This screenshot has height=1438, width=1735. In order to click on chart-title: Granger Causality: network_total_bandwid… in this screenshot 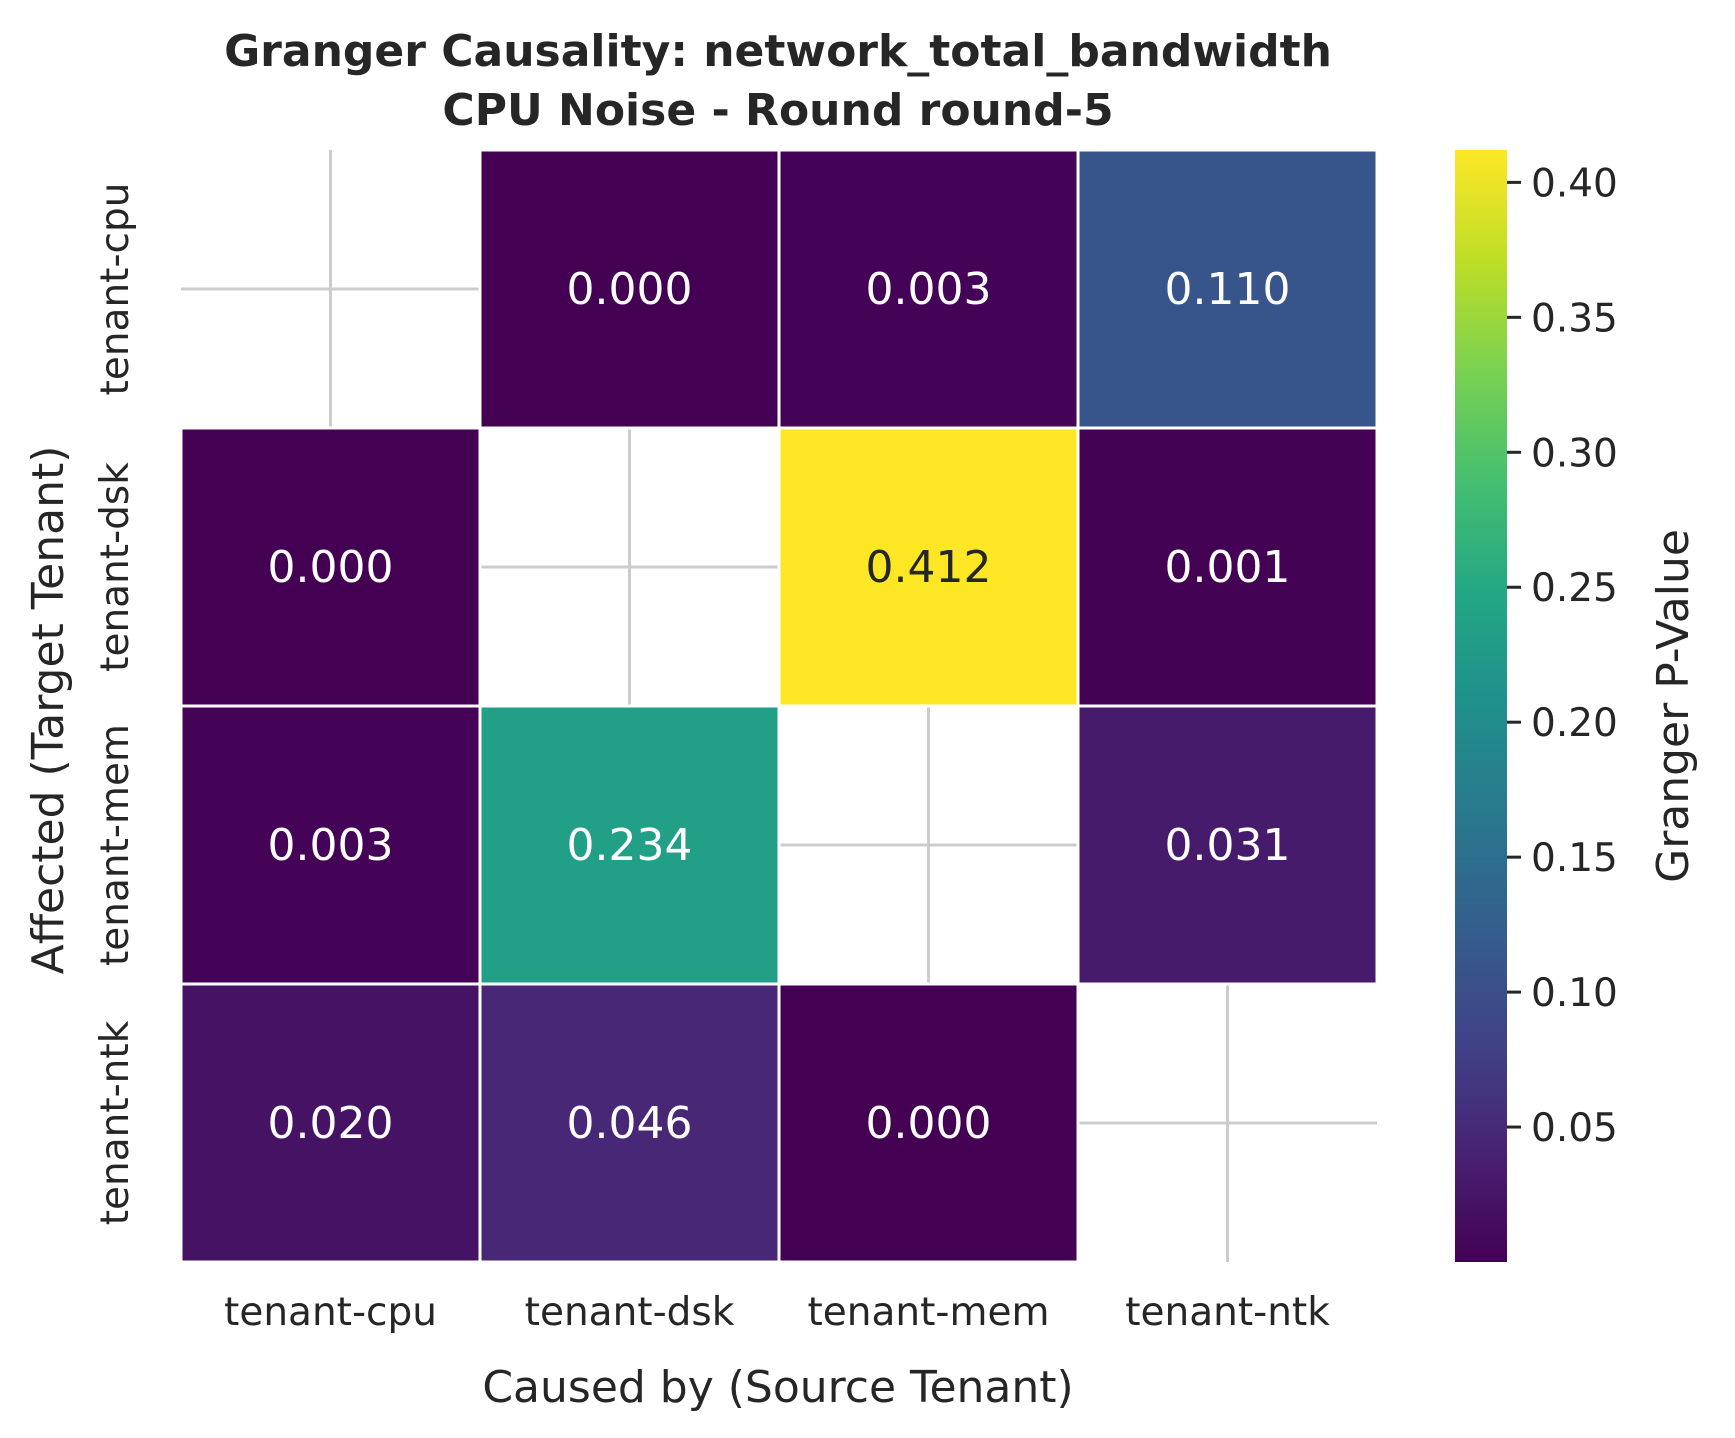, I will do `click(778, 51)`.